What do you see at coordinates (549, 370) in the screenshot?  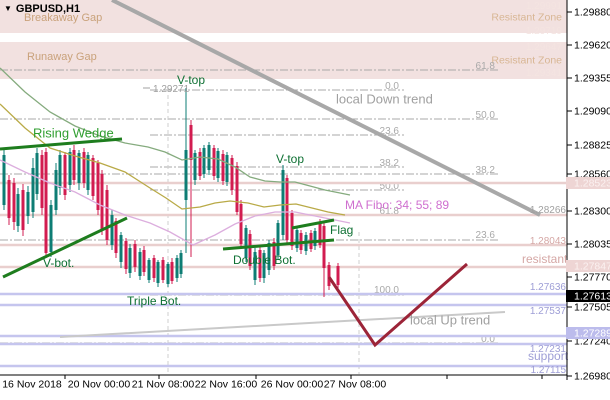 I see `chart-text: 1.27115` at bounding box center [549, 370].